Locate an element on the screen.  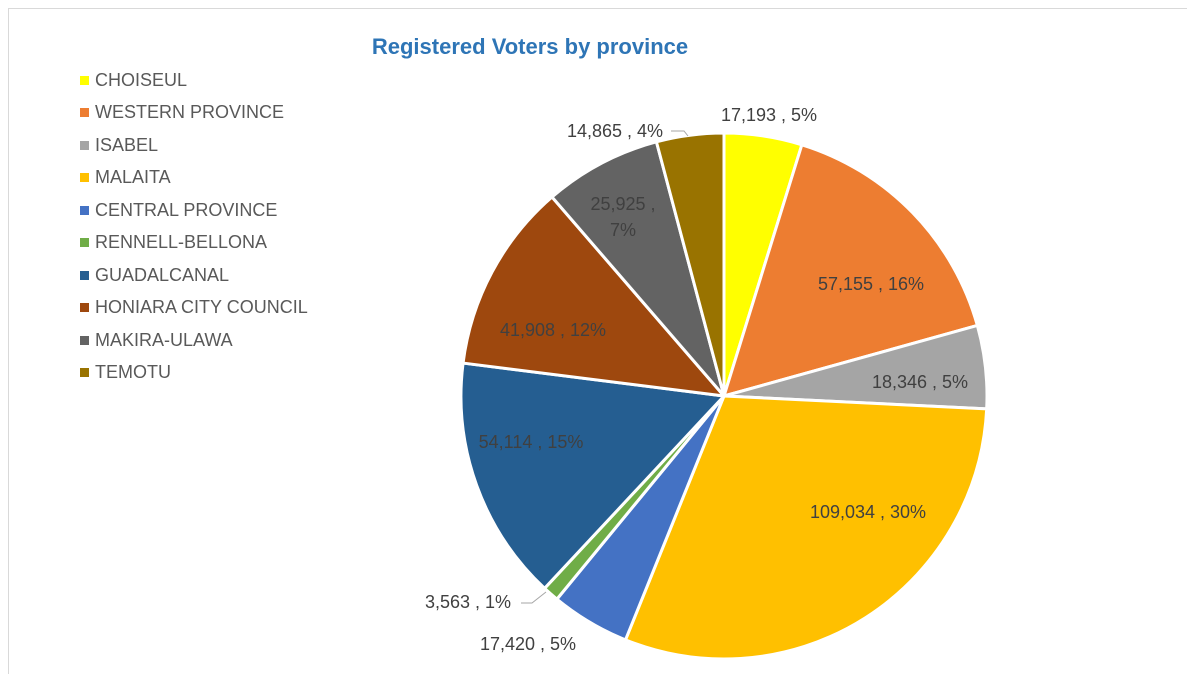
legend-label: ISABEL is located at coordinates (127, 144).